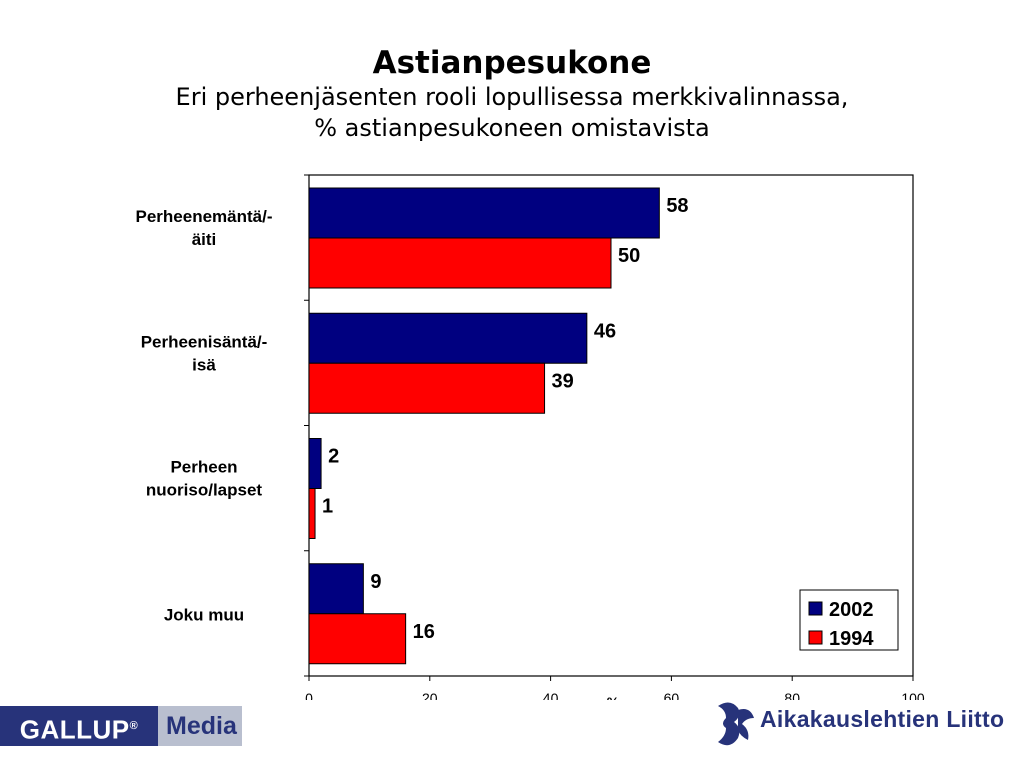  What do you see at coordinates (309, 695) in the screenshot?
I see `x-tick-label: 0` at bounding box center [309, 695].